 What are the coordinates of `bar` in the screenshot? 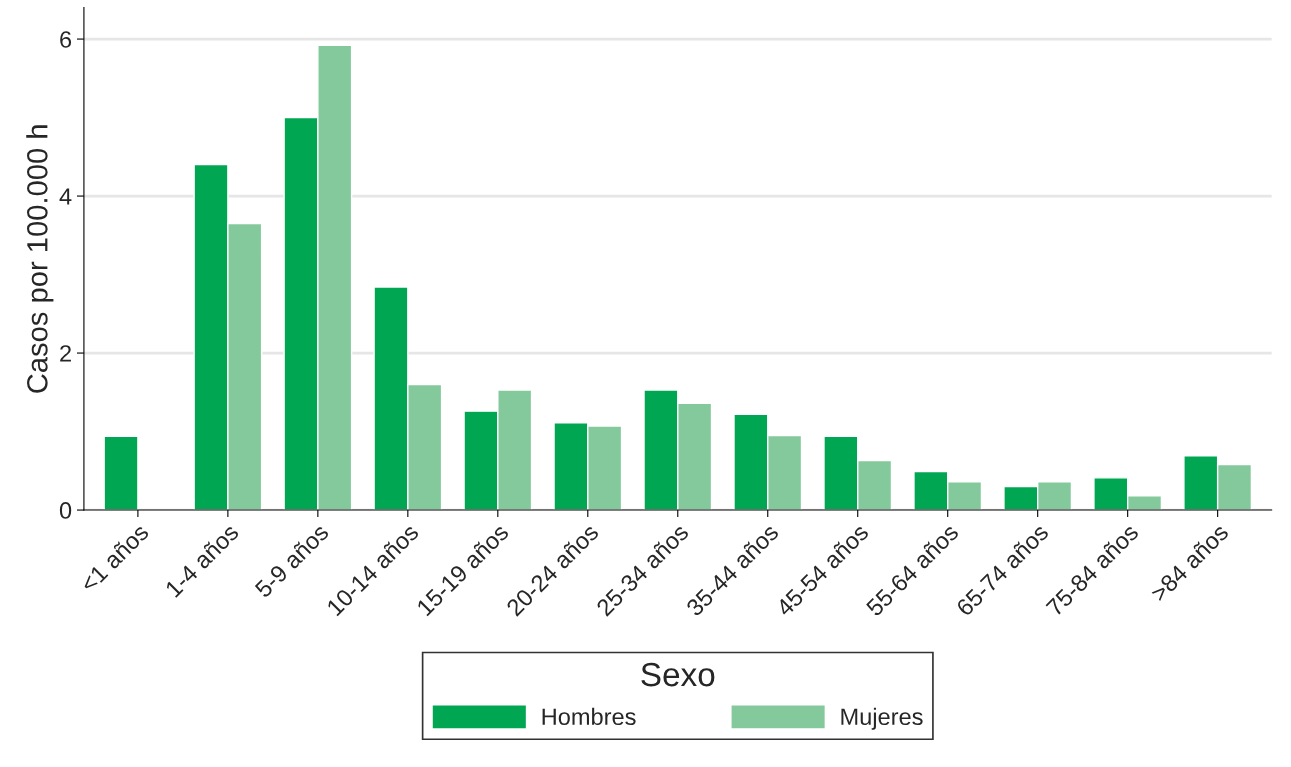 It's located at (121, 473).